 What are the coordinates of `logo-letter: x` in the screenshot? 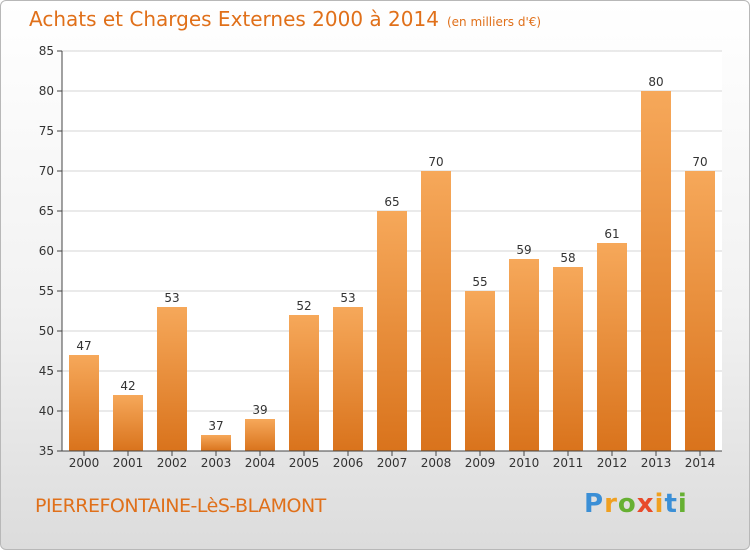 It's located at (645, 504).